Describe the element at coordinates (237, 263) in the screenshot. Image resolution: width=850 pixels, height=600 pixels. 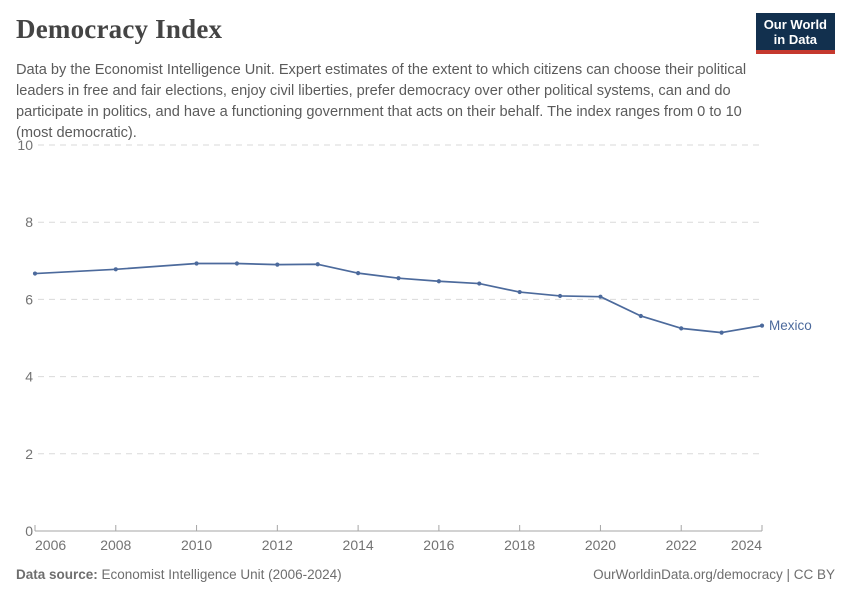
I see `data-point-2011` at that location.